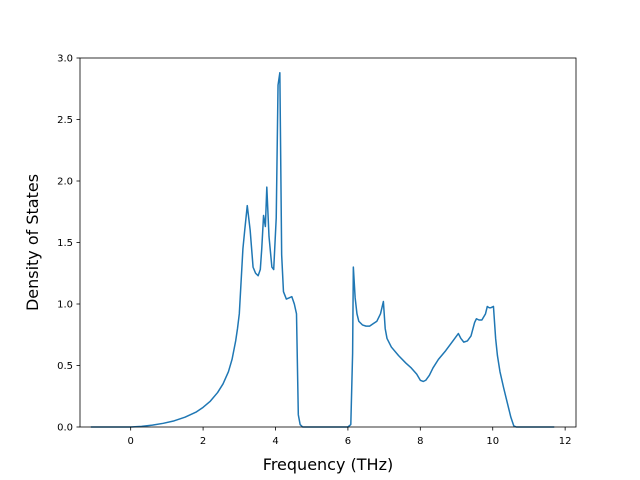 This screenshot has height=480, width=640. I want to click on y-tick-label: 0.5, so click(65, 366).